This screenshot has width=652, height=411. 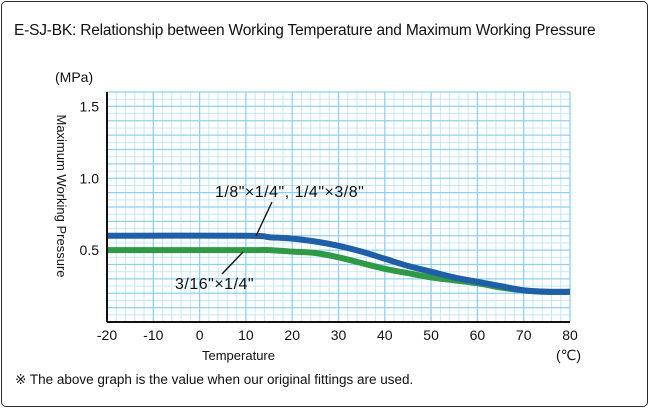 What do you see at coordinates (214, 284) in the screenshot?
I see `series-label-green: 3/16"×1/4"` at bounding box center [214, 284].